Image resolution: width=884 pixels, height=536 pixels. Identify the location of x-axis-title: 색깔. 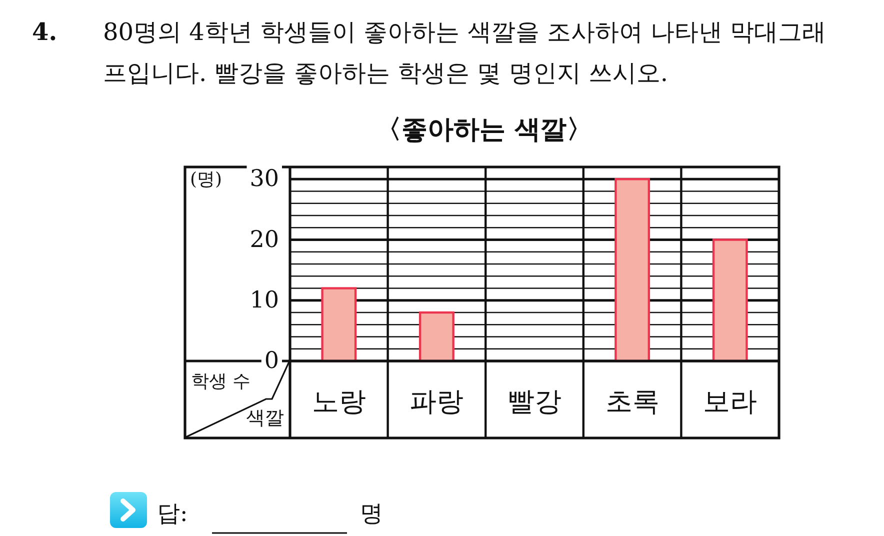
(265, 418).